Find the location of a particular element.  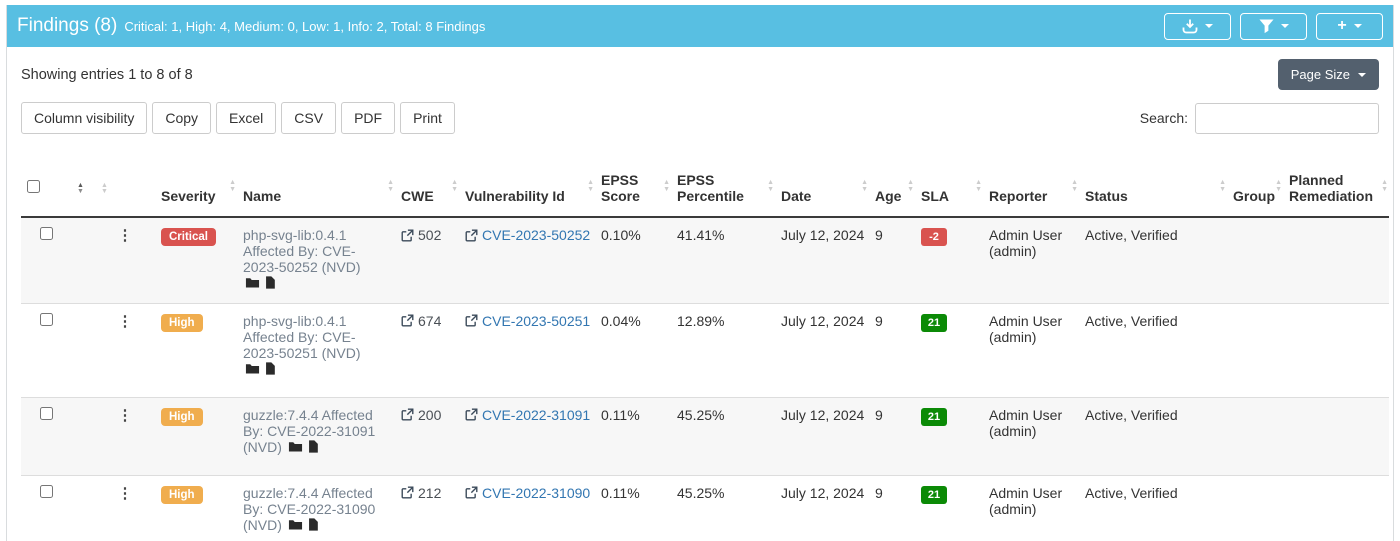

column-header-epss-percentile: EPSS Percentile ▲ ▼ is located at coordinates (723, 188).